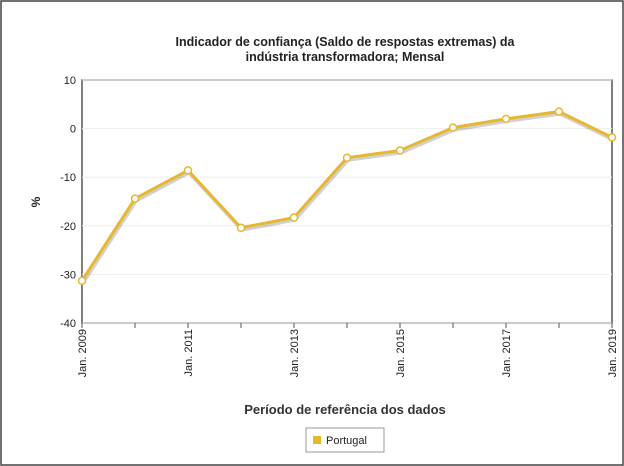 The width and height of the screenshot is (624, 466). I want to click on y-tick-label: -30, so click(68, 275).